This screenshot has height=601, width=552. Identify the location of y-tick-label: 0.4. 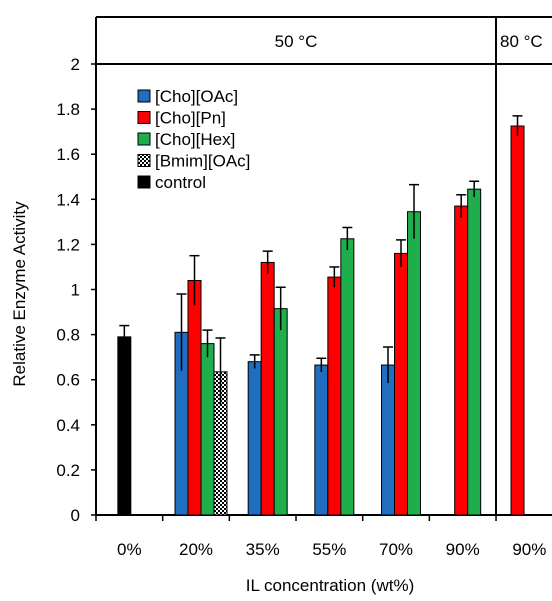
(68, 425).